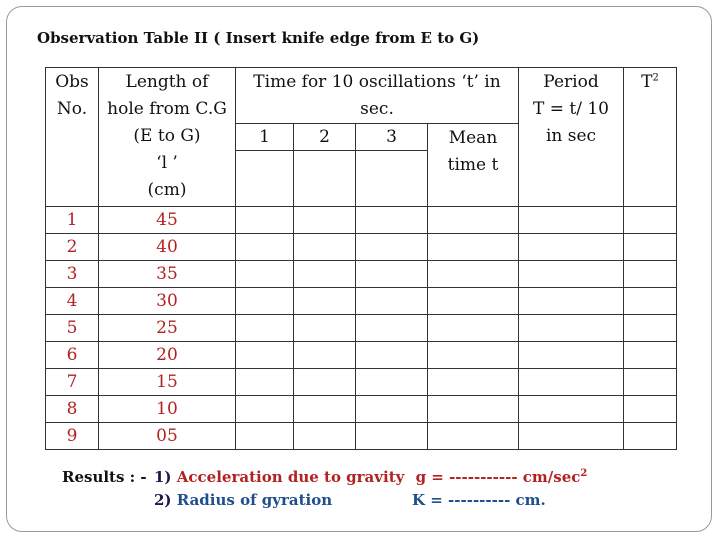  What do you see at coordinates (391, 178) in the screenshot?
I see `header-time-3-blank` at bounding box center [391, 178].